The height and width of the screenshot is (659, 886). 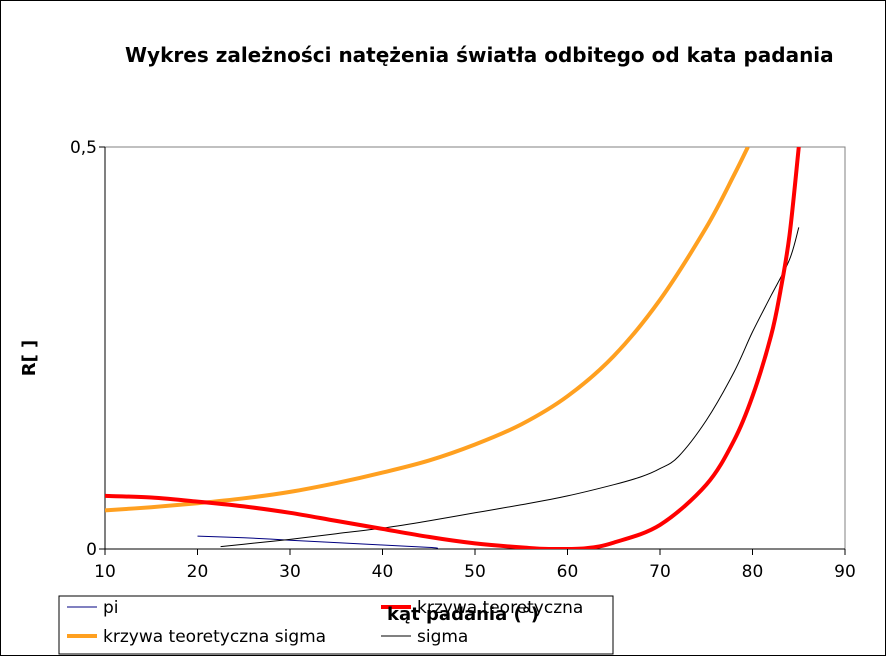 I want to click on x-axis-title: kąt padania (°), so click(x=463, y=614).